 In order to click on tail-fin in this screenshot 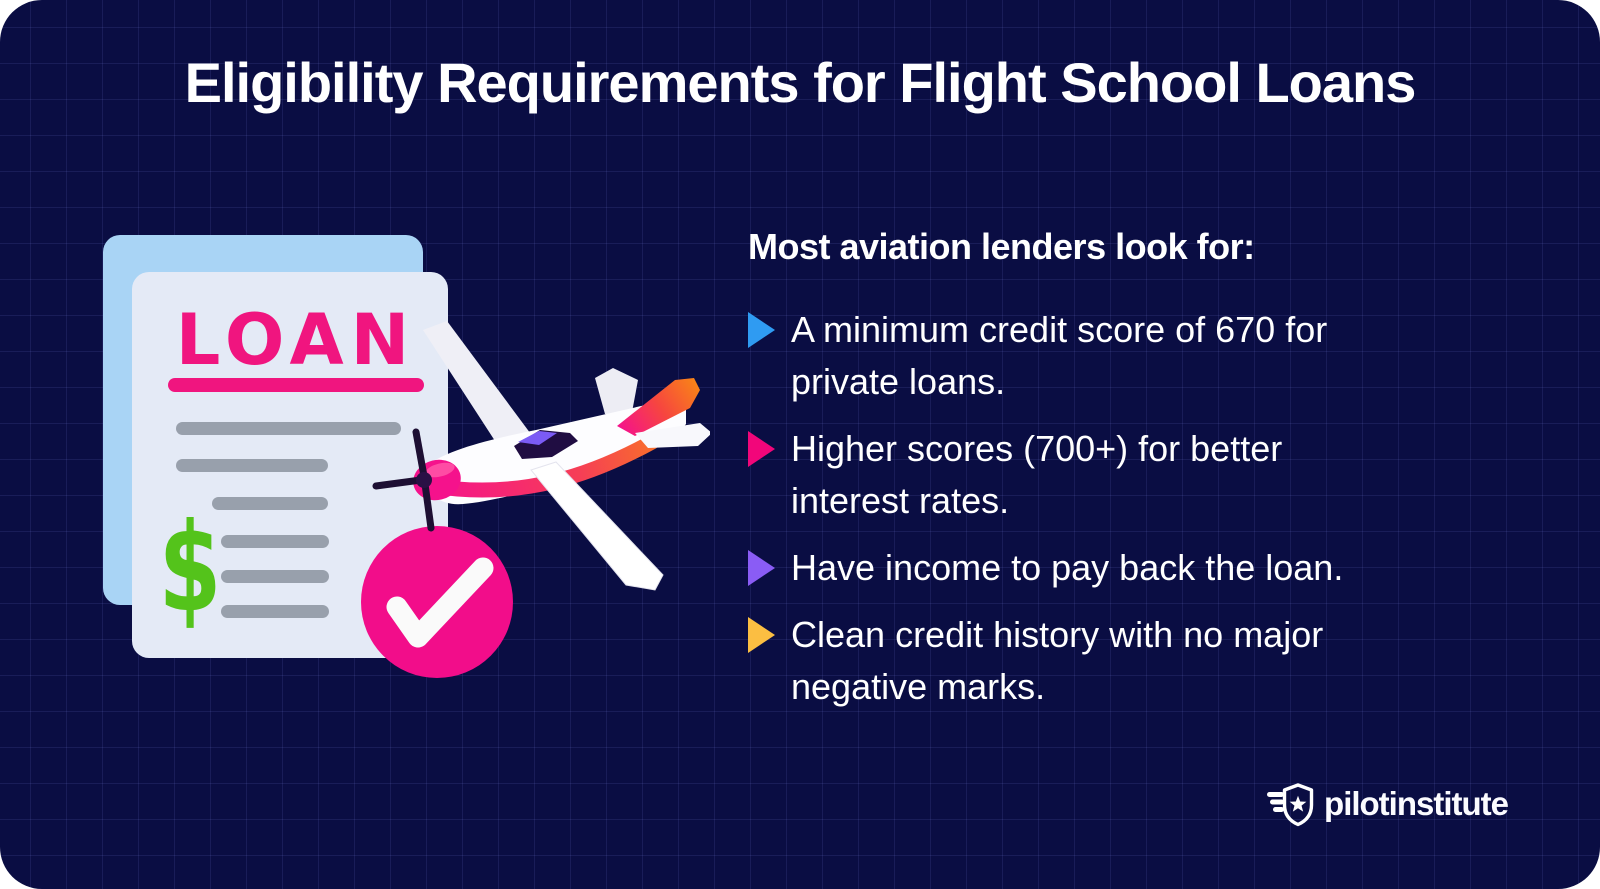, I will do `click(658, 407)`.